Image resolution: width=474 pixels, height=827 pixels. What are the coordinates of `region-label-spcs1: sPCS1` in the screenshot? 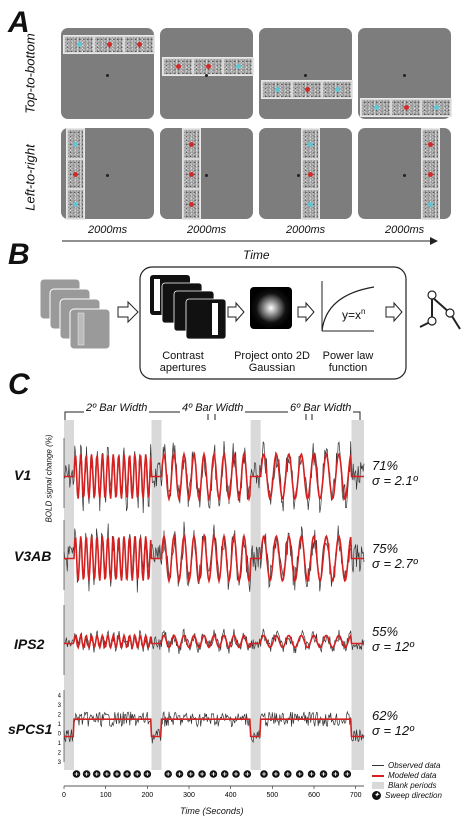 It's located at (30, 729).